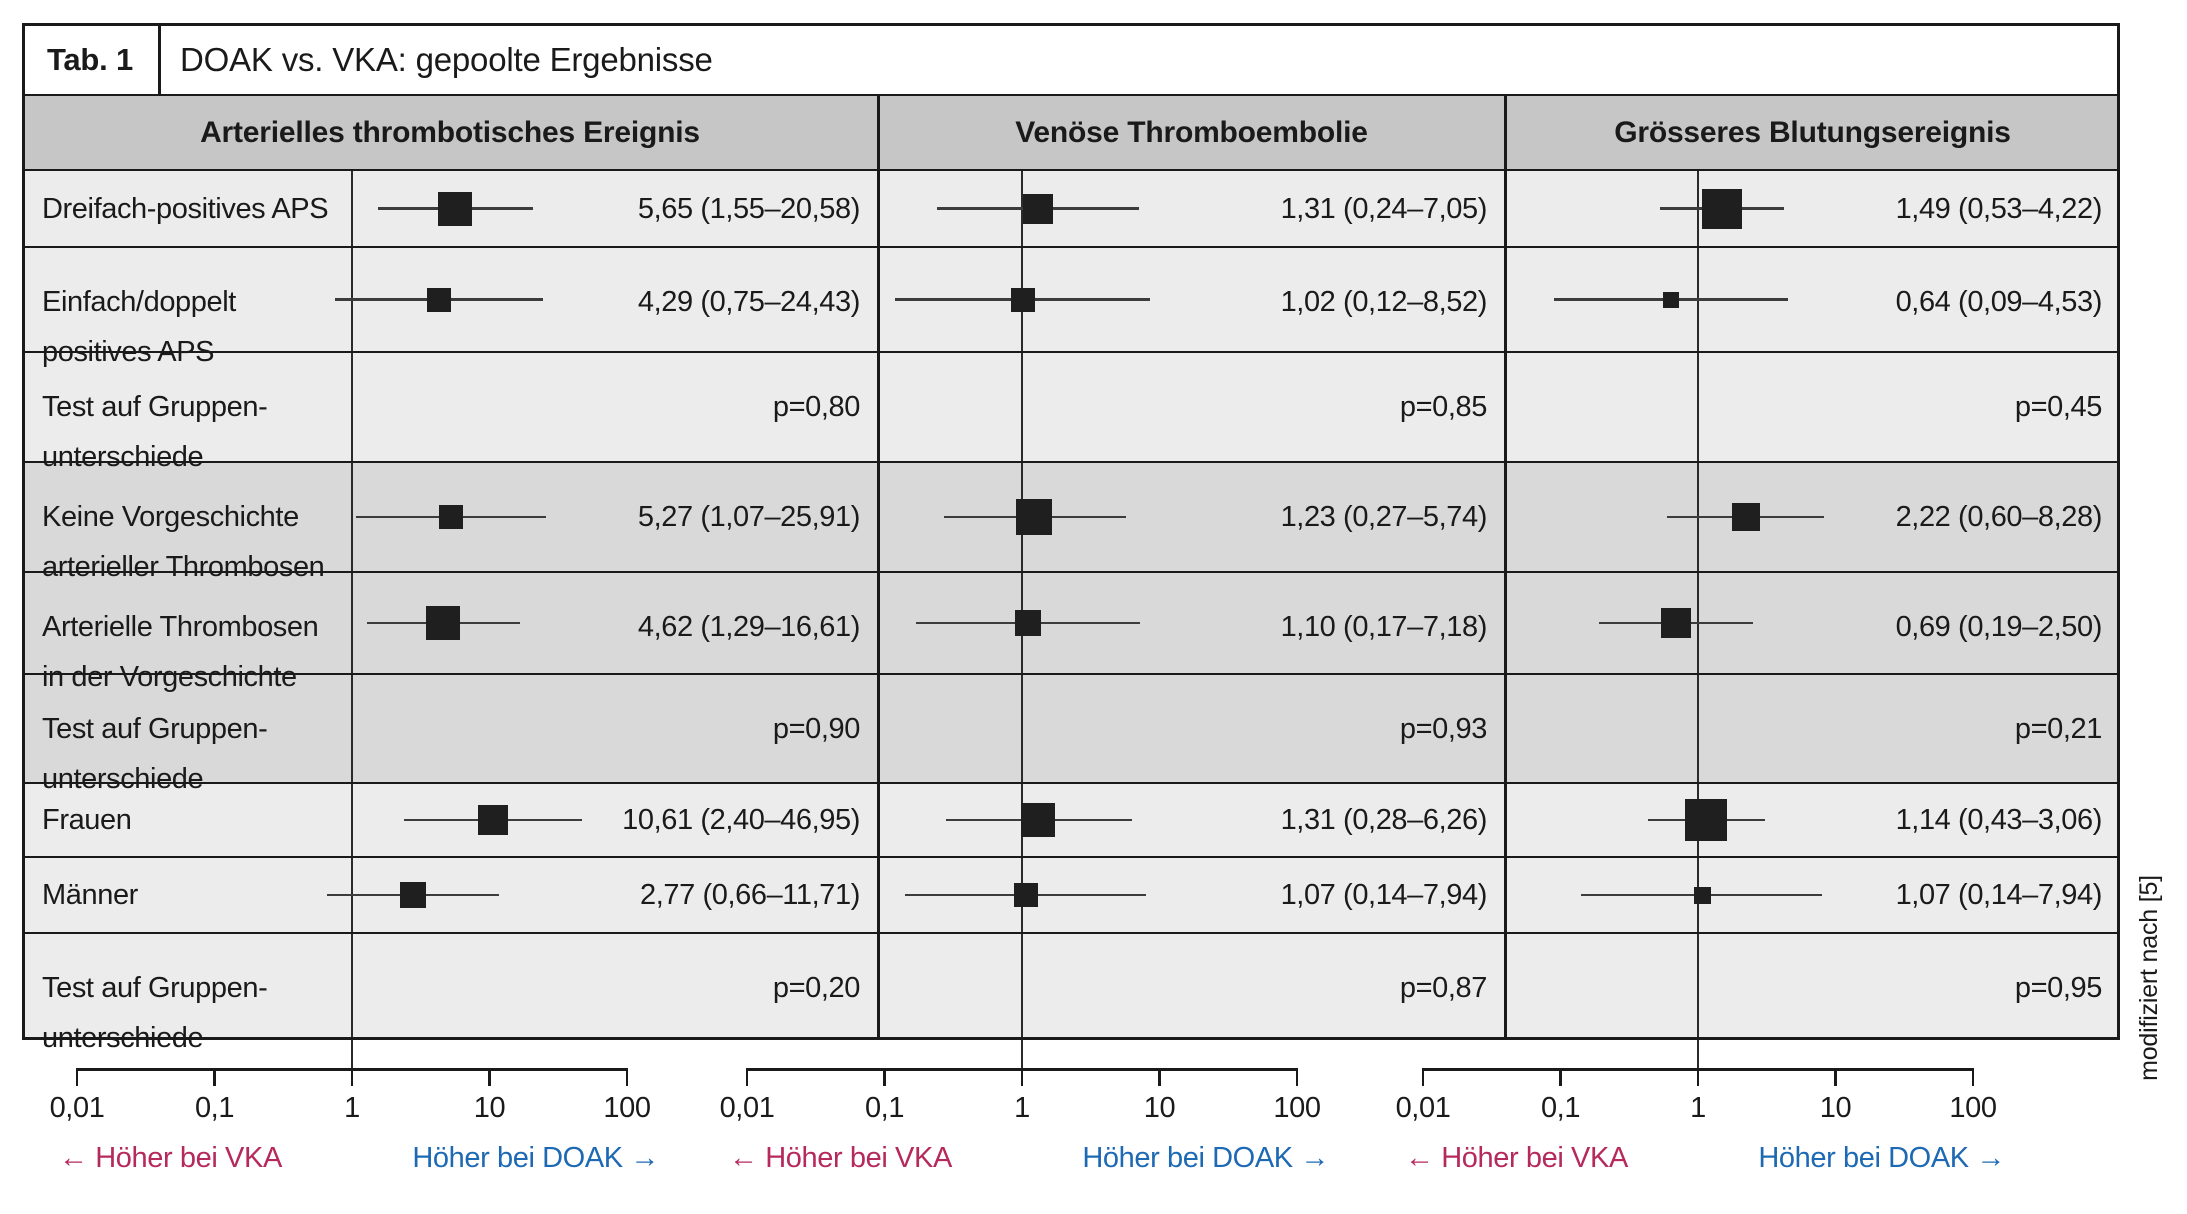 The width and height of the screenshot is (2187, 1214). I want to click on axis-tick-label: 0,1, so click(214, 1108).